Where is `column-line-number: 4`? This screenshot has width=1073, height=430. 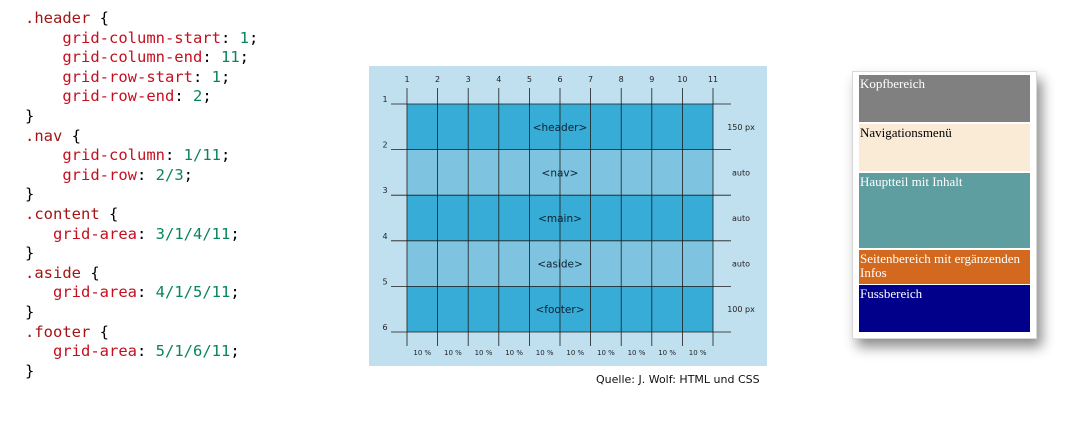 column-line-number: 4 is located at coordinates (498, 79).